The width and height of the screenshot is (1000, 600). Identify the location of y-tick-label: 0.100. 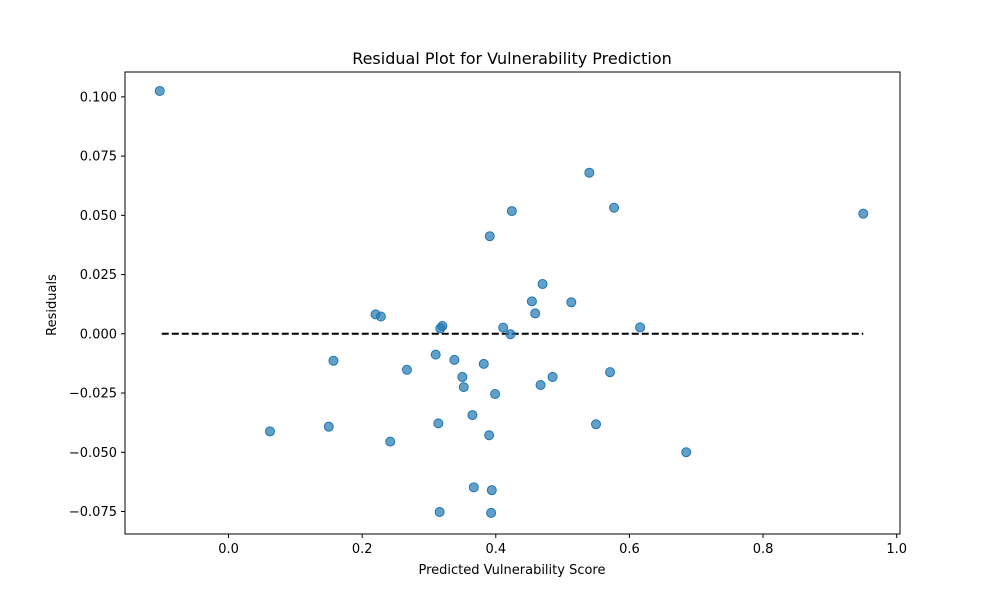
(98, 97).